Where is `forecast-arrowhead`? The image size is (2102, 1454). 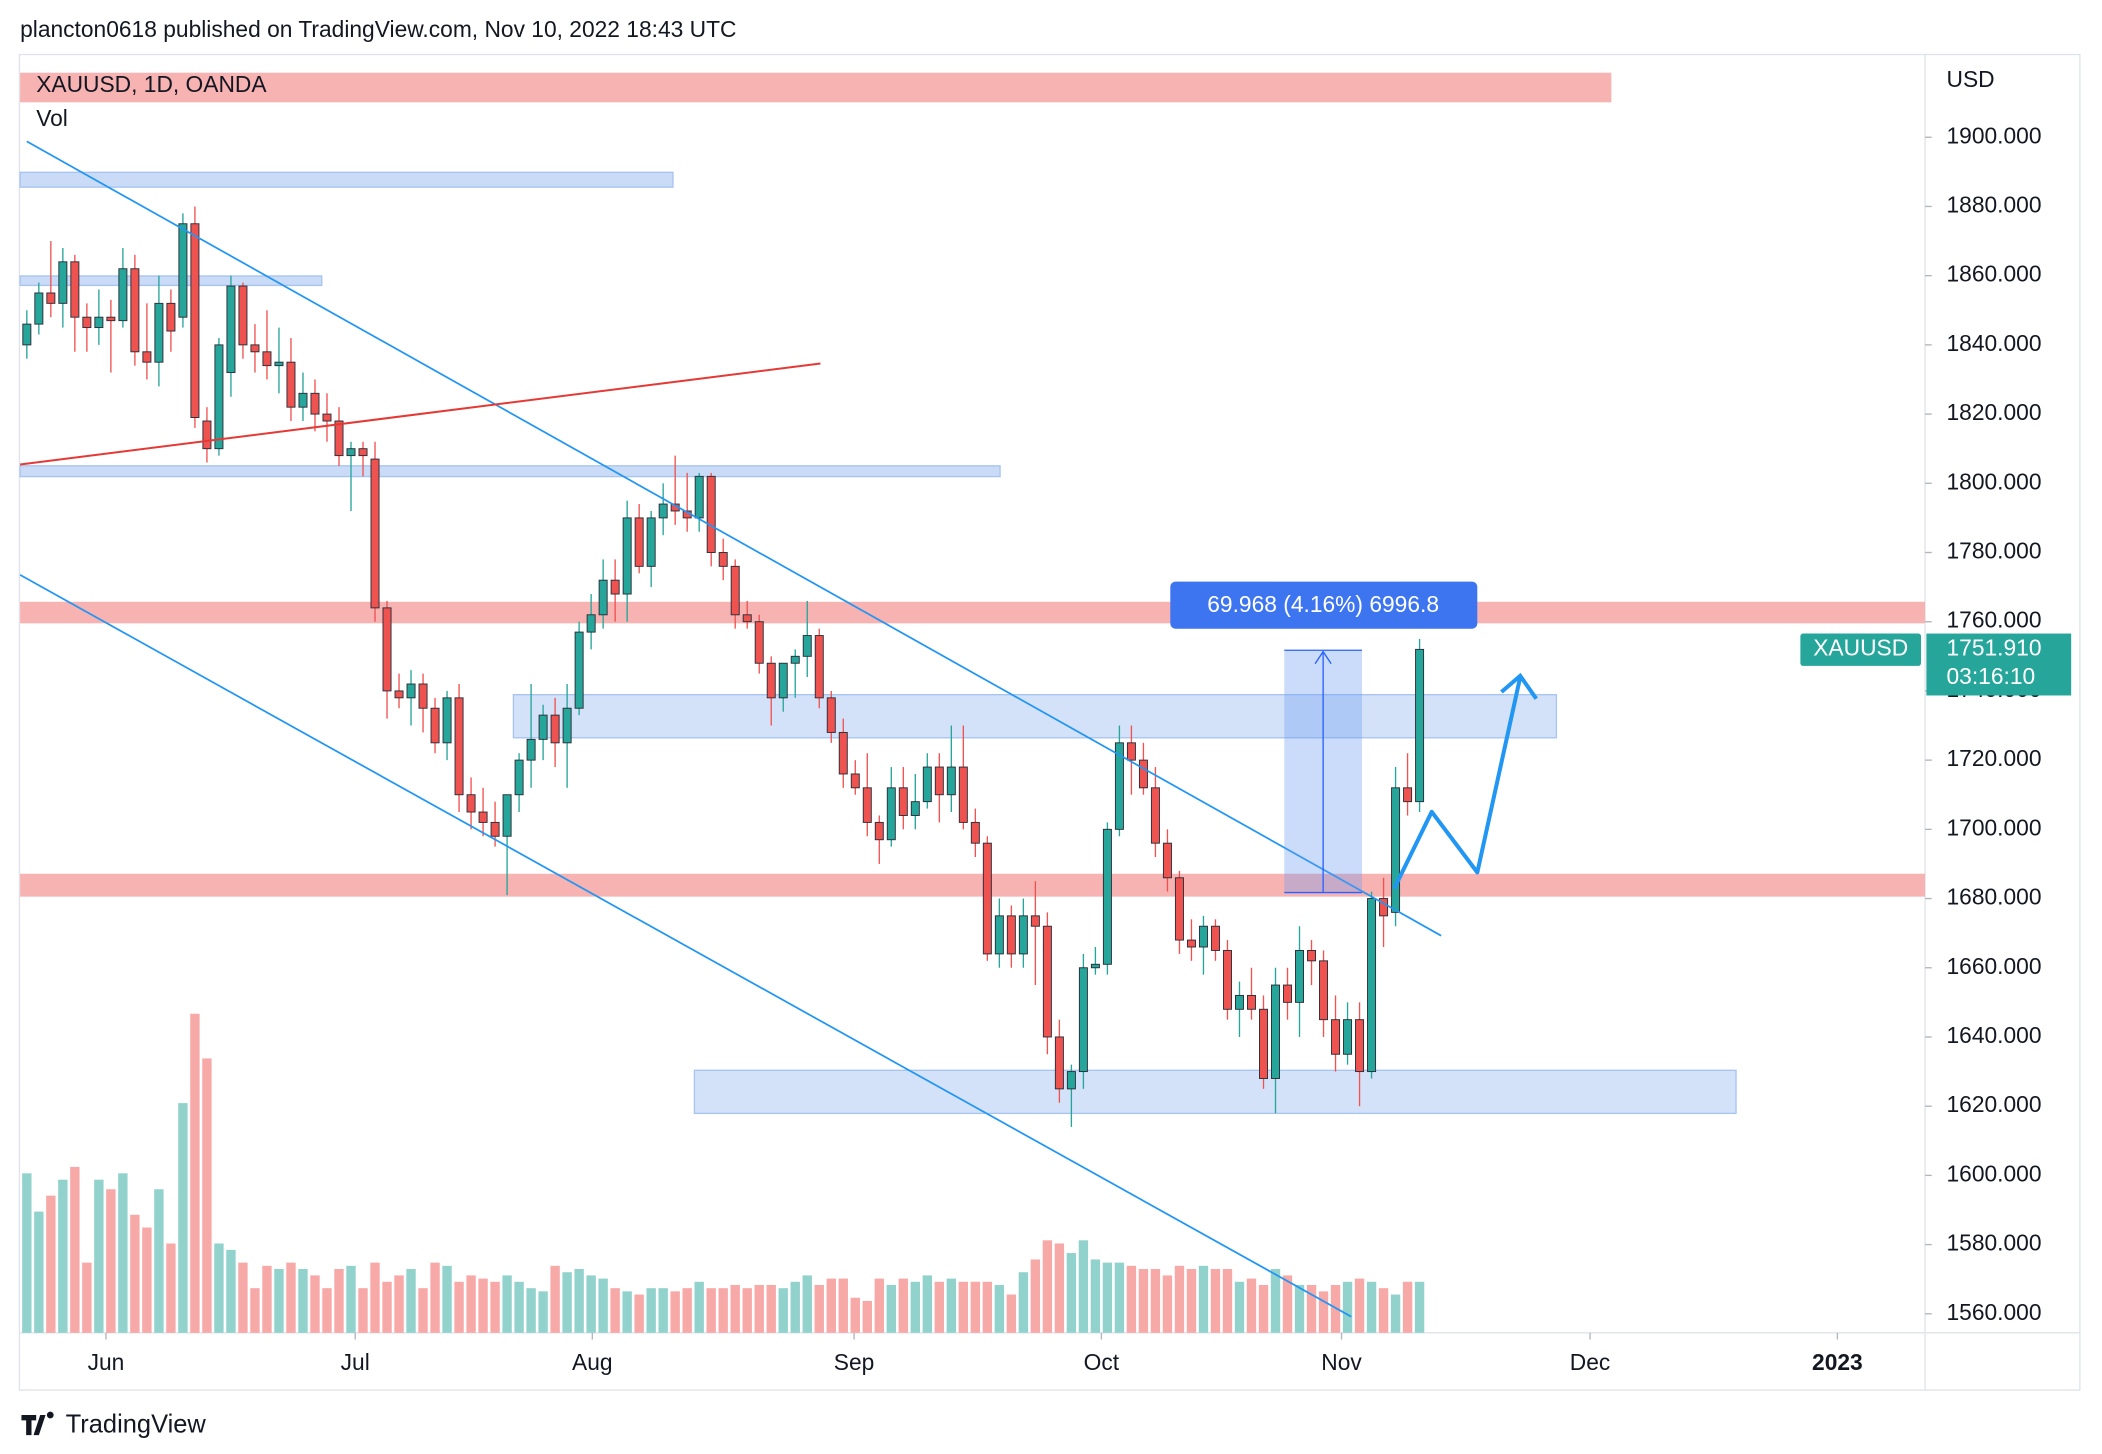
forecast-arrowhead is located at coordinates (1519, 686).